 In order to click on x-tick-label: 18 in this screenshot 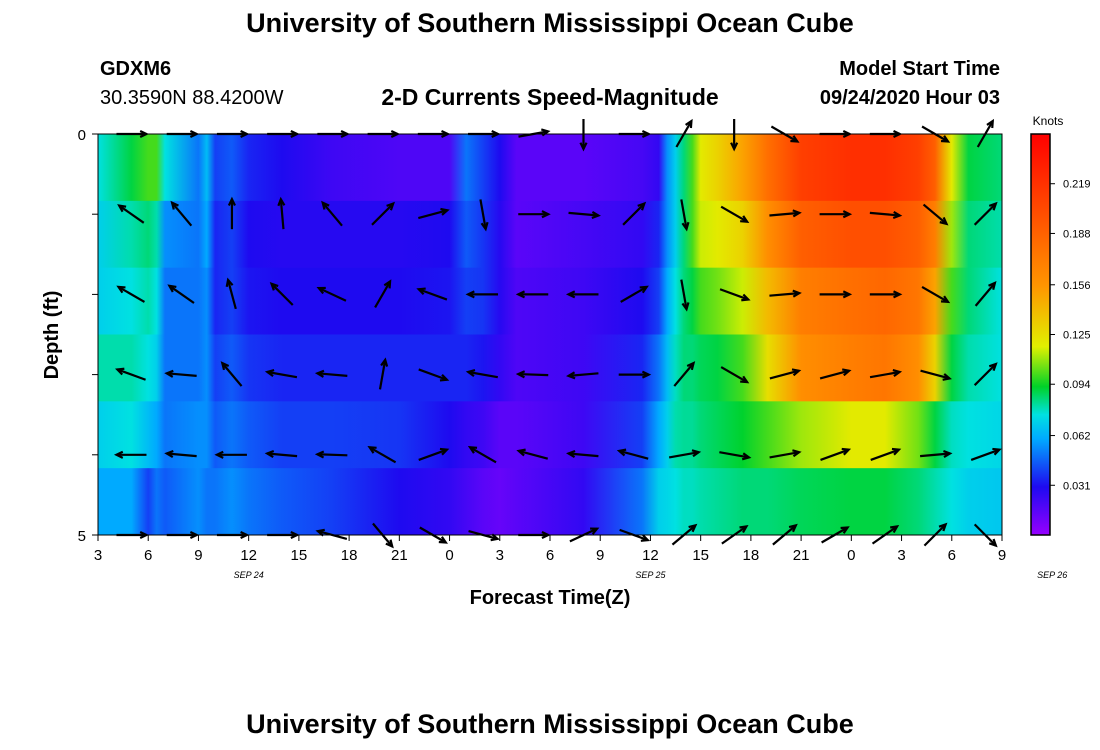, I will do `click(751, 555)`.